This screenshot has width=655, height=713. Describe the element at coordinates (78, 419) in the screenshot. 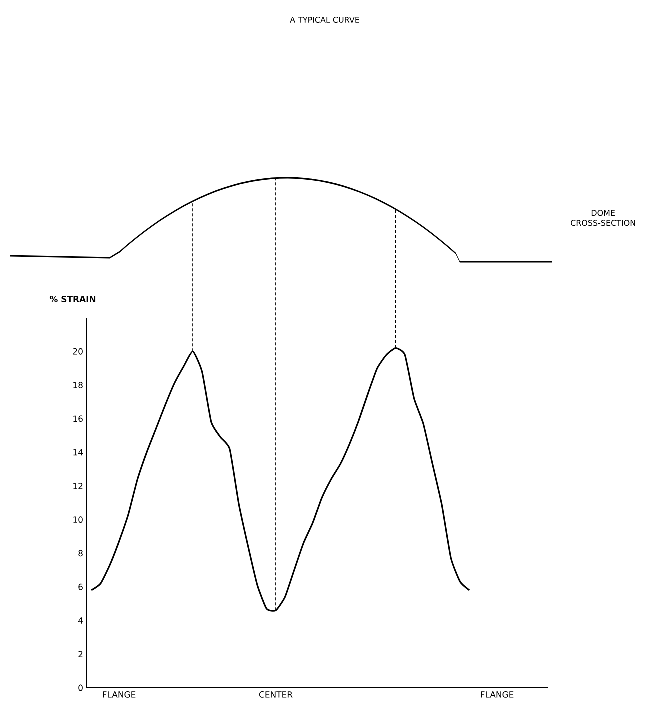

I see `y-tick-label: 16` at that location.